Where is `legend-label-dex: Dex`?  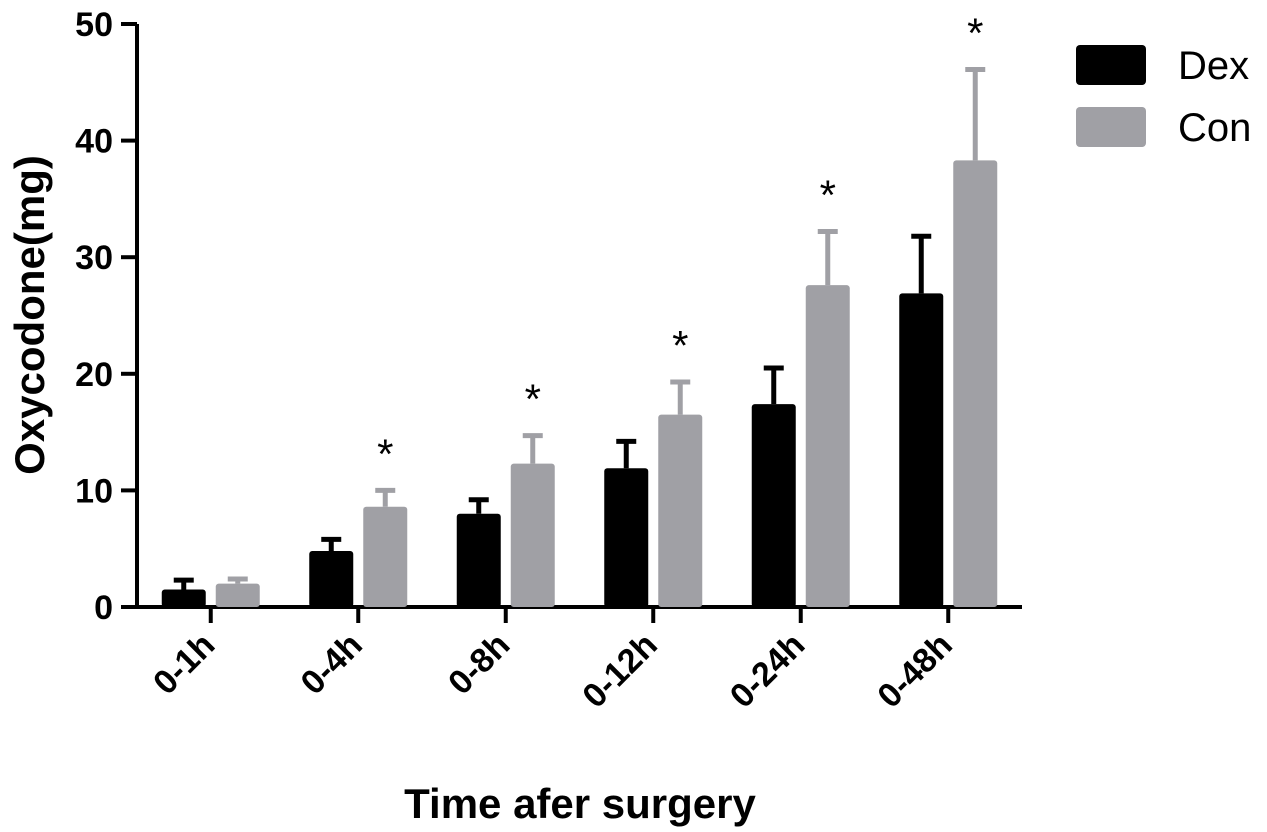 legend-label-dex: Dex is located at coordinates (1213, 66).